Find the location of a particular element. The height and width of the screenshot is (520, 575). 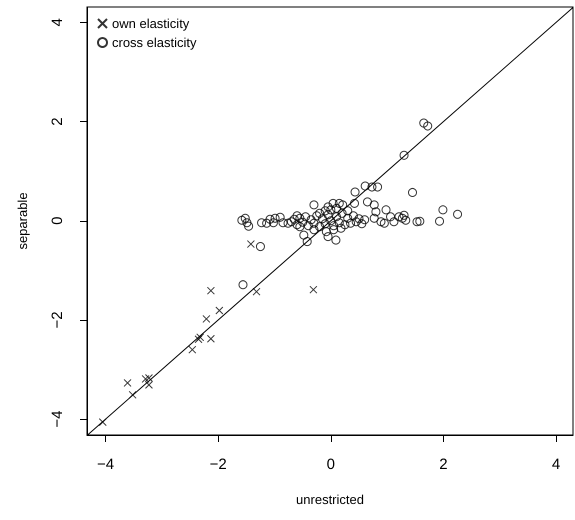

legend-label: cross elasticity is located at coordinates (155, 42).